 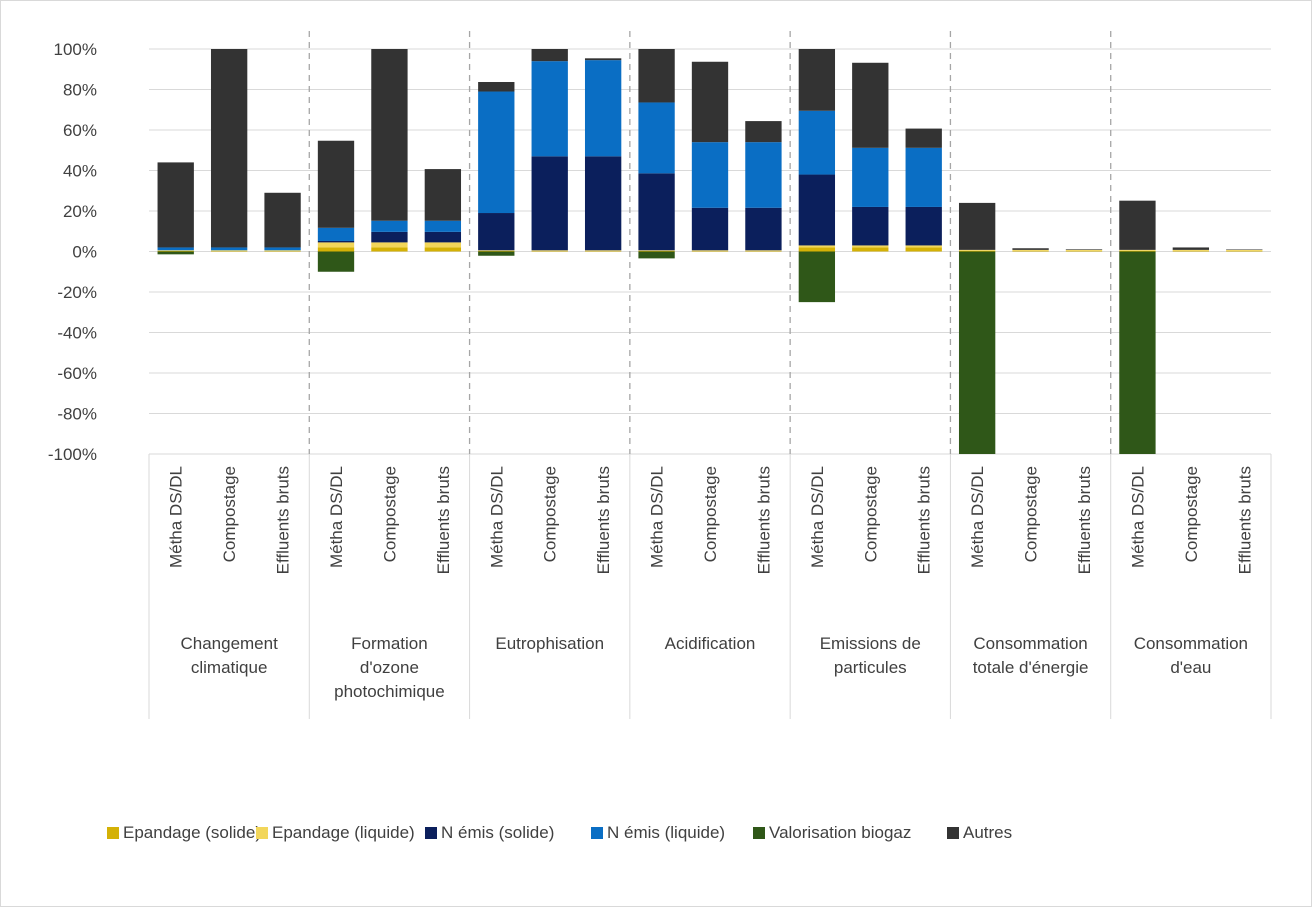 What do you see at coordinates (80, 211) in the screenshot?
I see `y-tick-label: 20%` at bounding box center [80, 211].